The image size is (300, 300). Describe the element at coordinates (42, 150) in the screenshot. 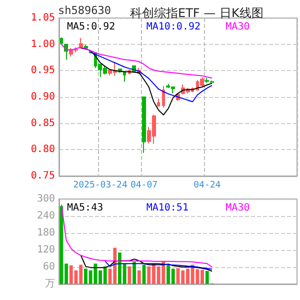

I see `y-tick-label: 0.80` at that location.